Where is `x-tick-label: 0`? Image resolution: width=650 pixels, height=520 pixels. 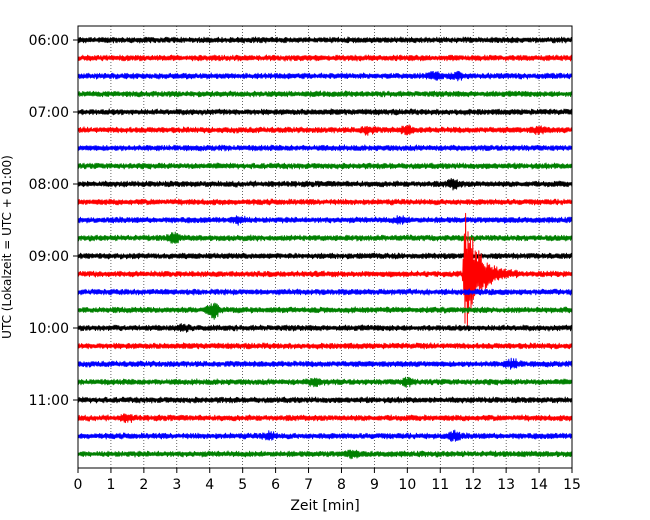 x-tick-label: 0 is located at coordinates (78, 485).